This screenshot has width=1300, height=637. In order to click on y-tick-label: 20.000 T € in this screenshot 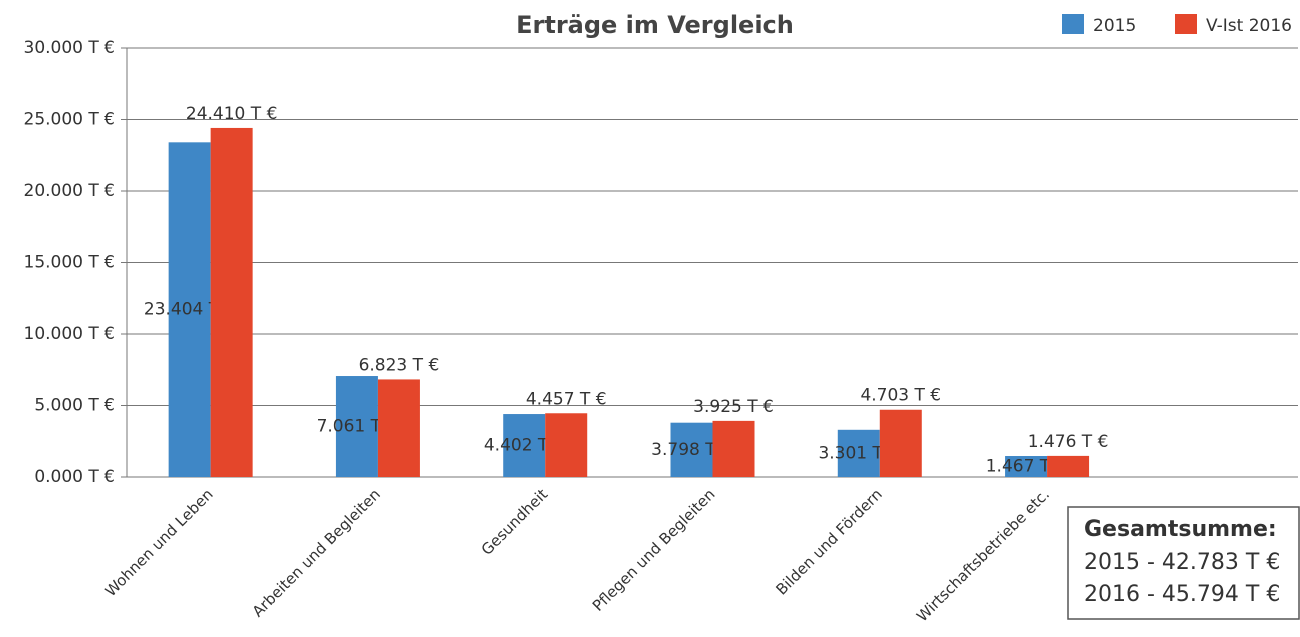, I will do `click(70, 191)`.